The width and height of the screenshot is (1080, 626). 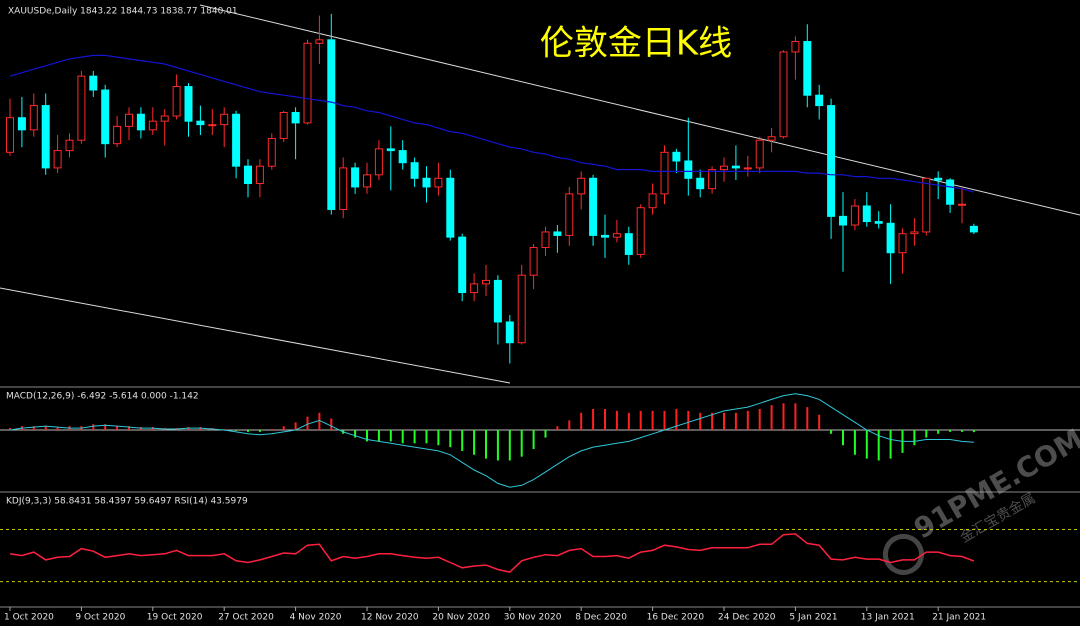 I want to click on x-tick-label: 16 Dec 2020, so click(x=676, y=618).